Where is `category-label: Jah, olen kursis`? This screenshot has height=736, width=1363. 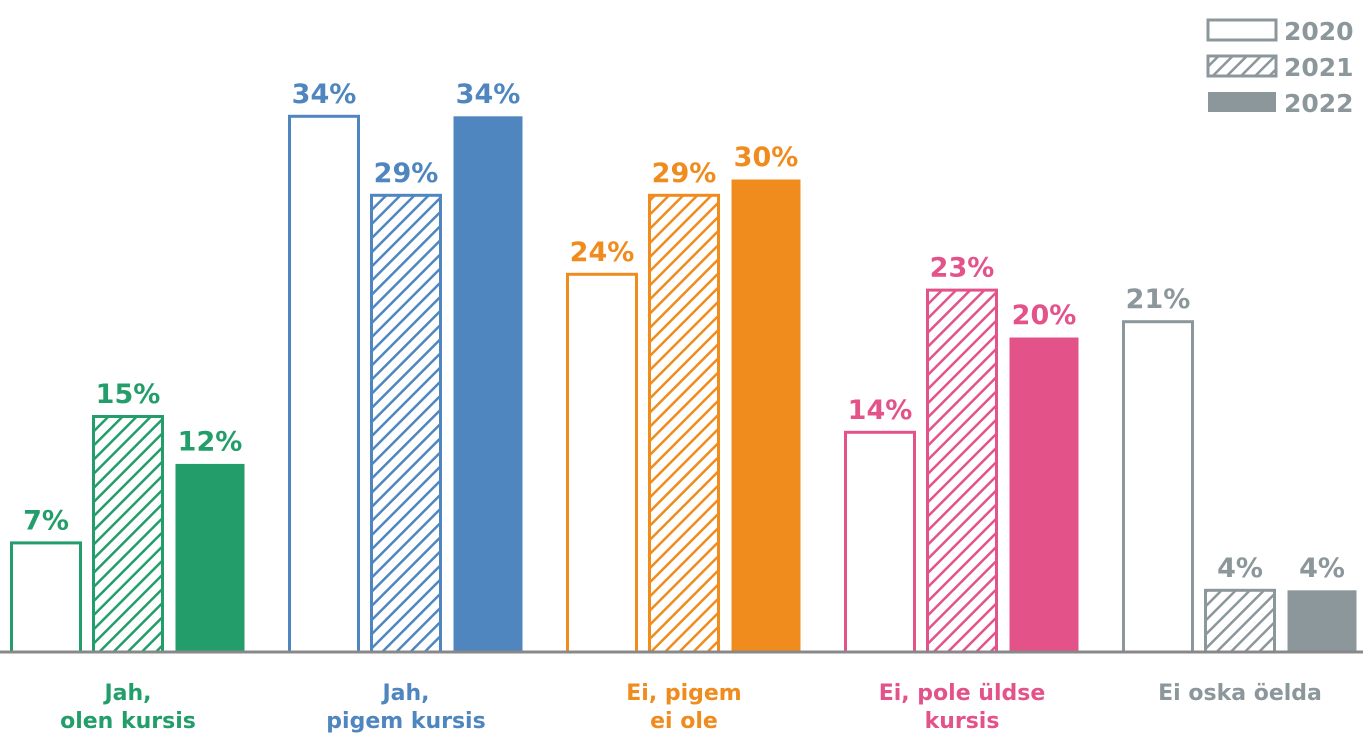 category-label: Jah, olen kursis is located at coordinates (128, 707).